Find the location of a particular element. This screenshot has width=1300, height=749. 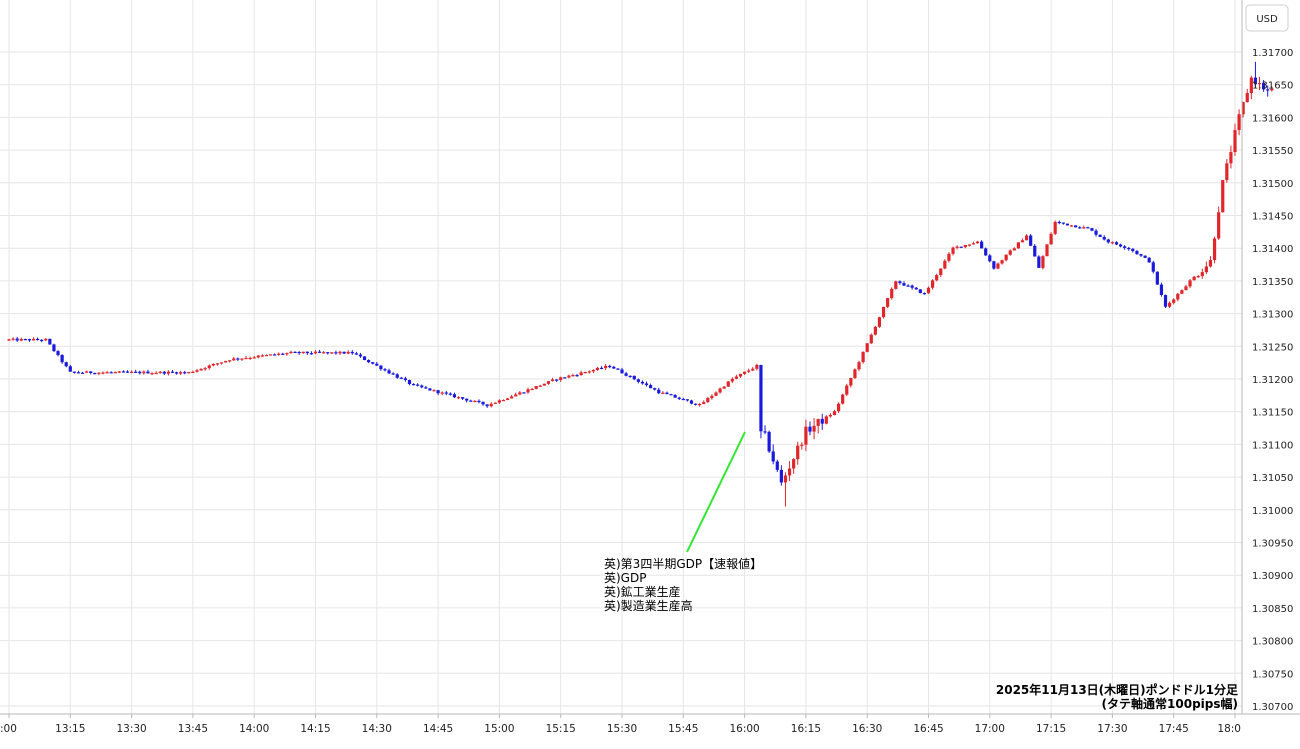

currency-badge is located at coordinates (1267, 18).